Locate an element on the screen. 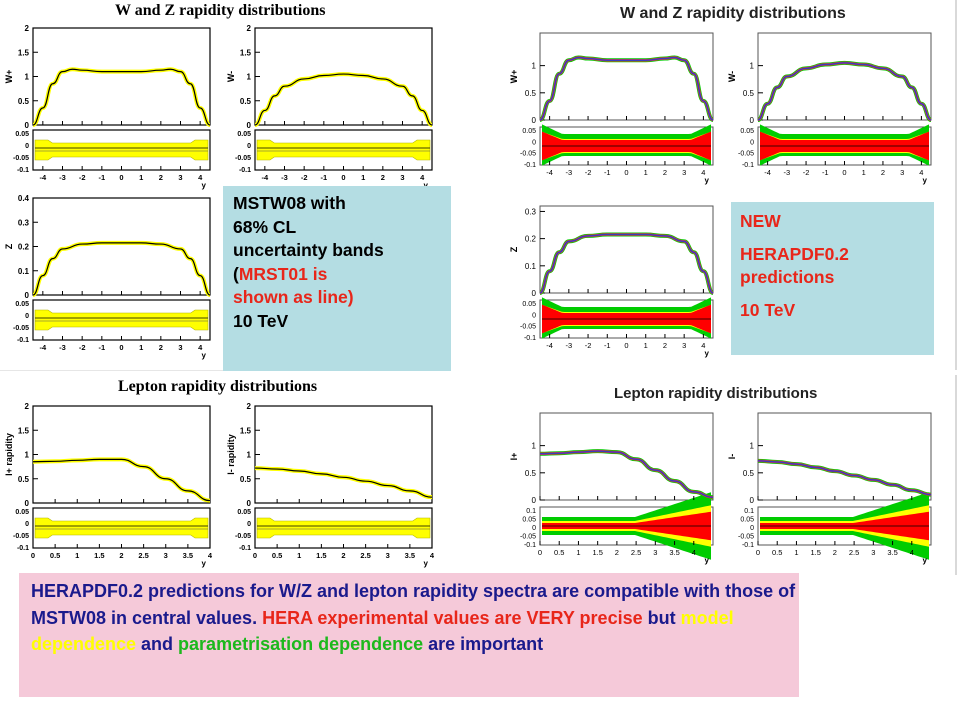  mstw-line-4: (MRST01 is is located at coordinates (342, 275).